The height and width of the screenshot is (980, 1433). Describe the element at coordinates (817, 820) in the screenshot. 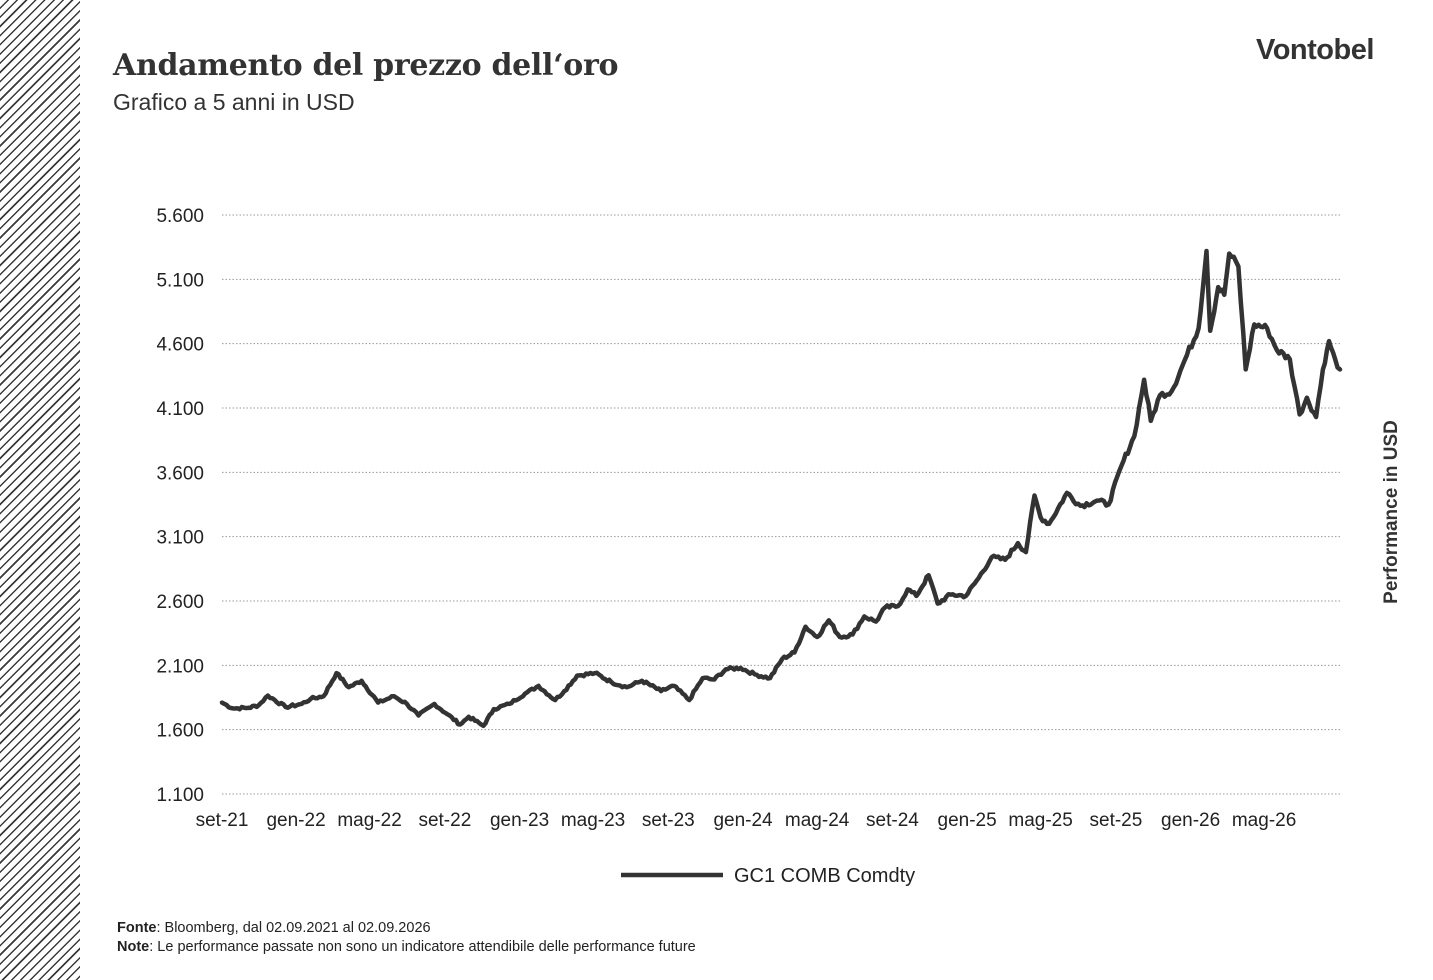

I see `x-tick-label: mag-24` at that location.